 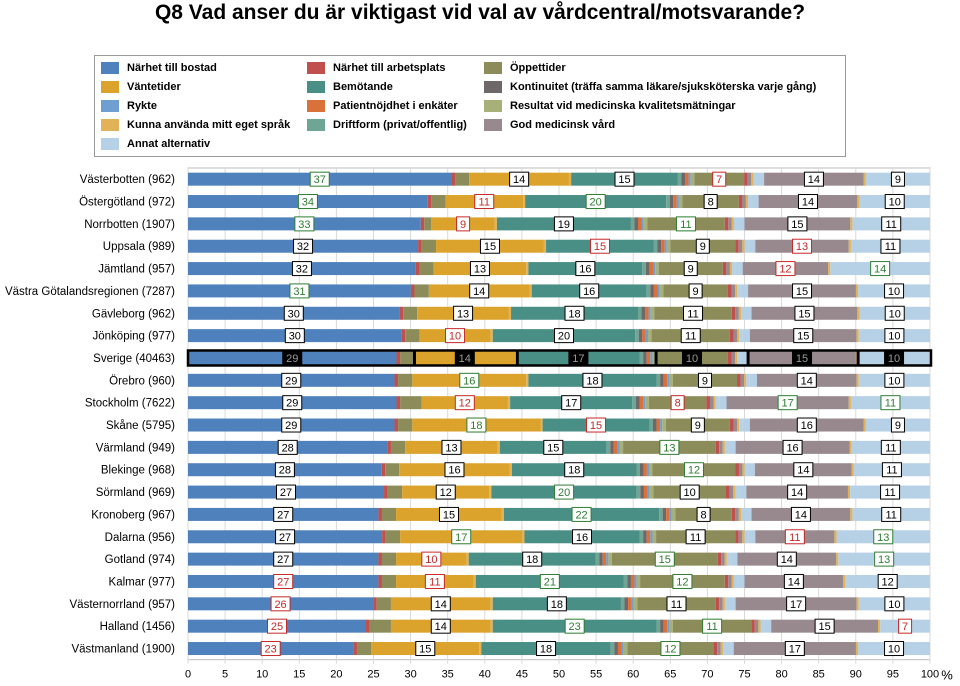 I want to click on x-axis-label: %, so click(x=947, y=675).